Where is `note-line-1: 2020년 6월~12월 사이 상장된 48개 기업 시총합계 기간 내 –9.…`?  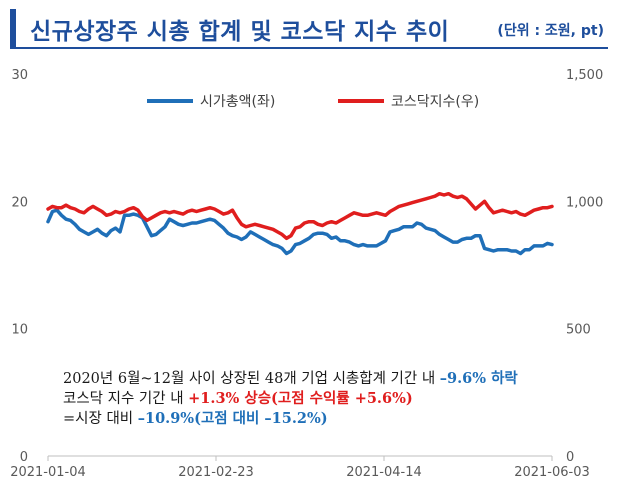
note-line-1: 2020년 6월~12월 사이 상장된 48개 기업 시총합계 기간 내 –9.… is located at coordinates (290, 378).